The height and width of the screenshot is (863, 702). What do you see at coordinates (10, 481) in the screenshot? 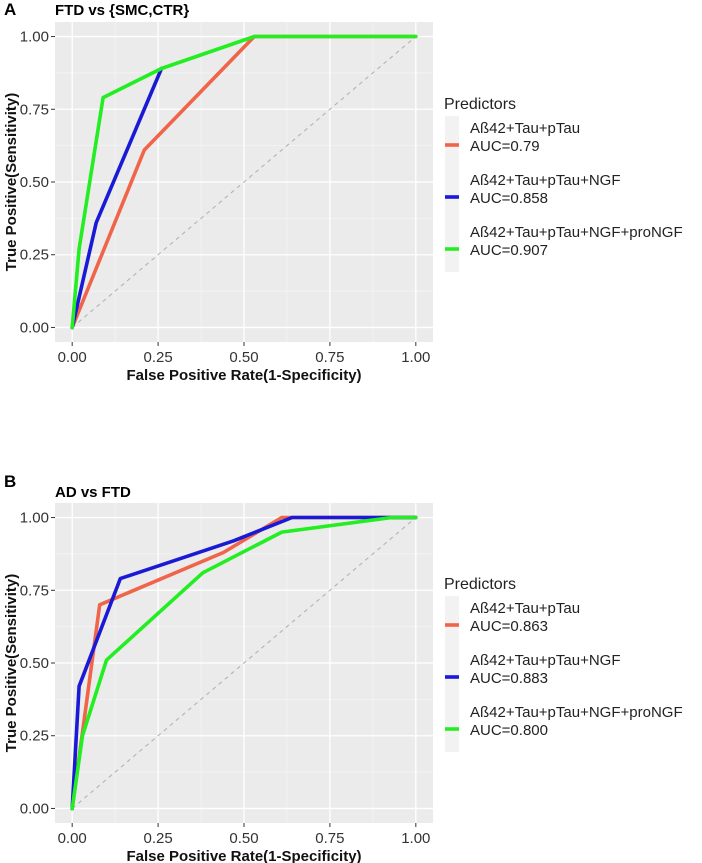
I see `panel-b-letter: B` at bounding box center [10, 481].